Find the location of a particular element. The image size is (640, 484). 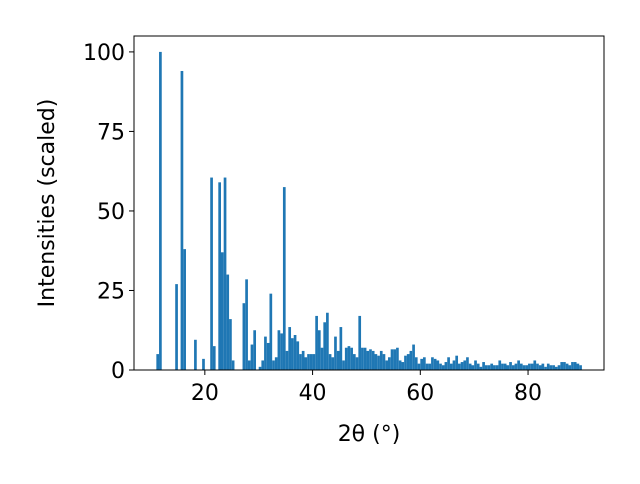

x-tick-label: 40 is located at coordinates (313, 393).